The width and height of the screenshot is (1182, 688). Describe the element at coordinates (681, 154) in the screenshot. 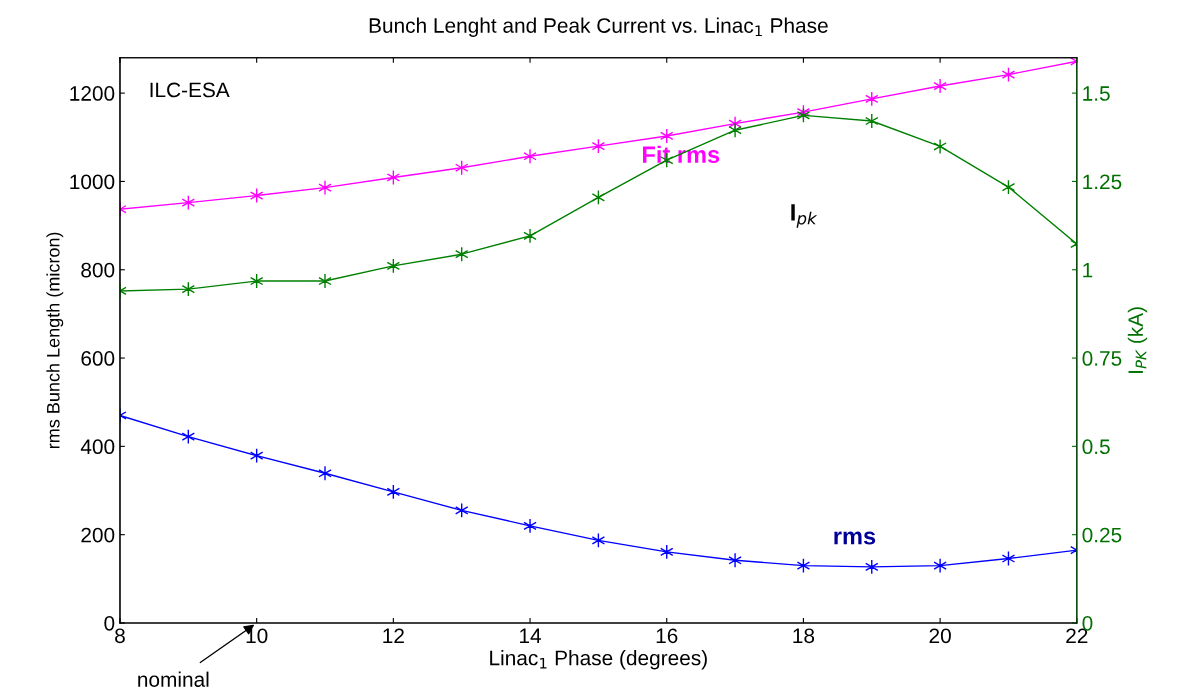

I see `annotation: Fit rms` at that location.